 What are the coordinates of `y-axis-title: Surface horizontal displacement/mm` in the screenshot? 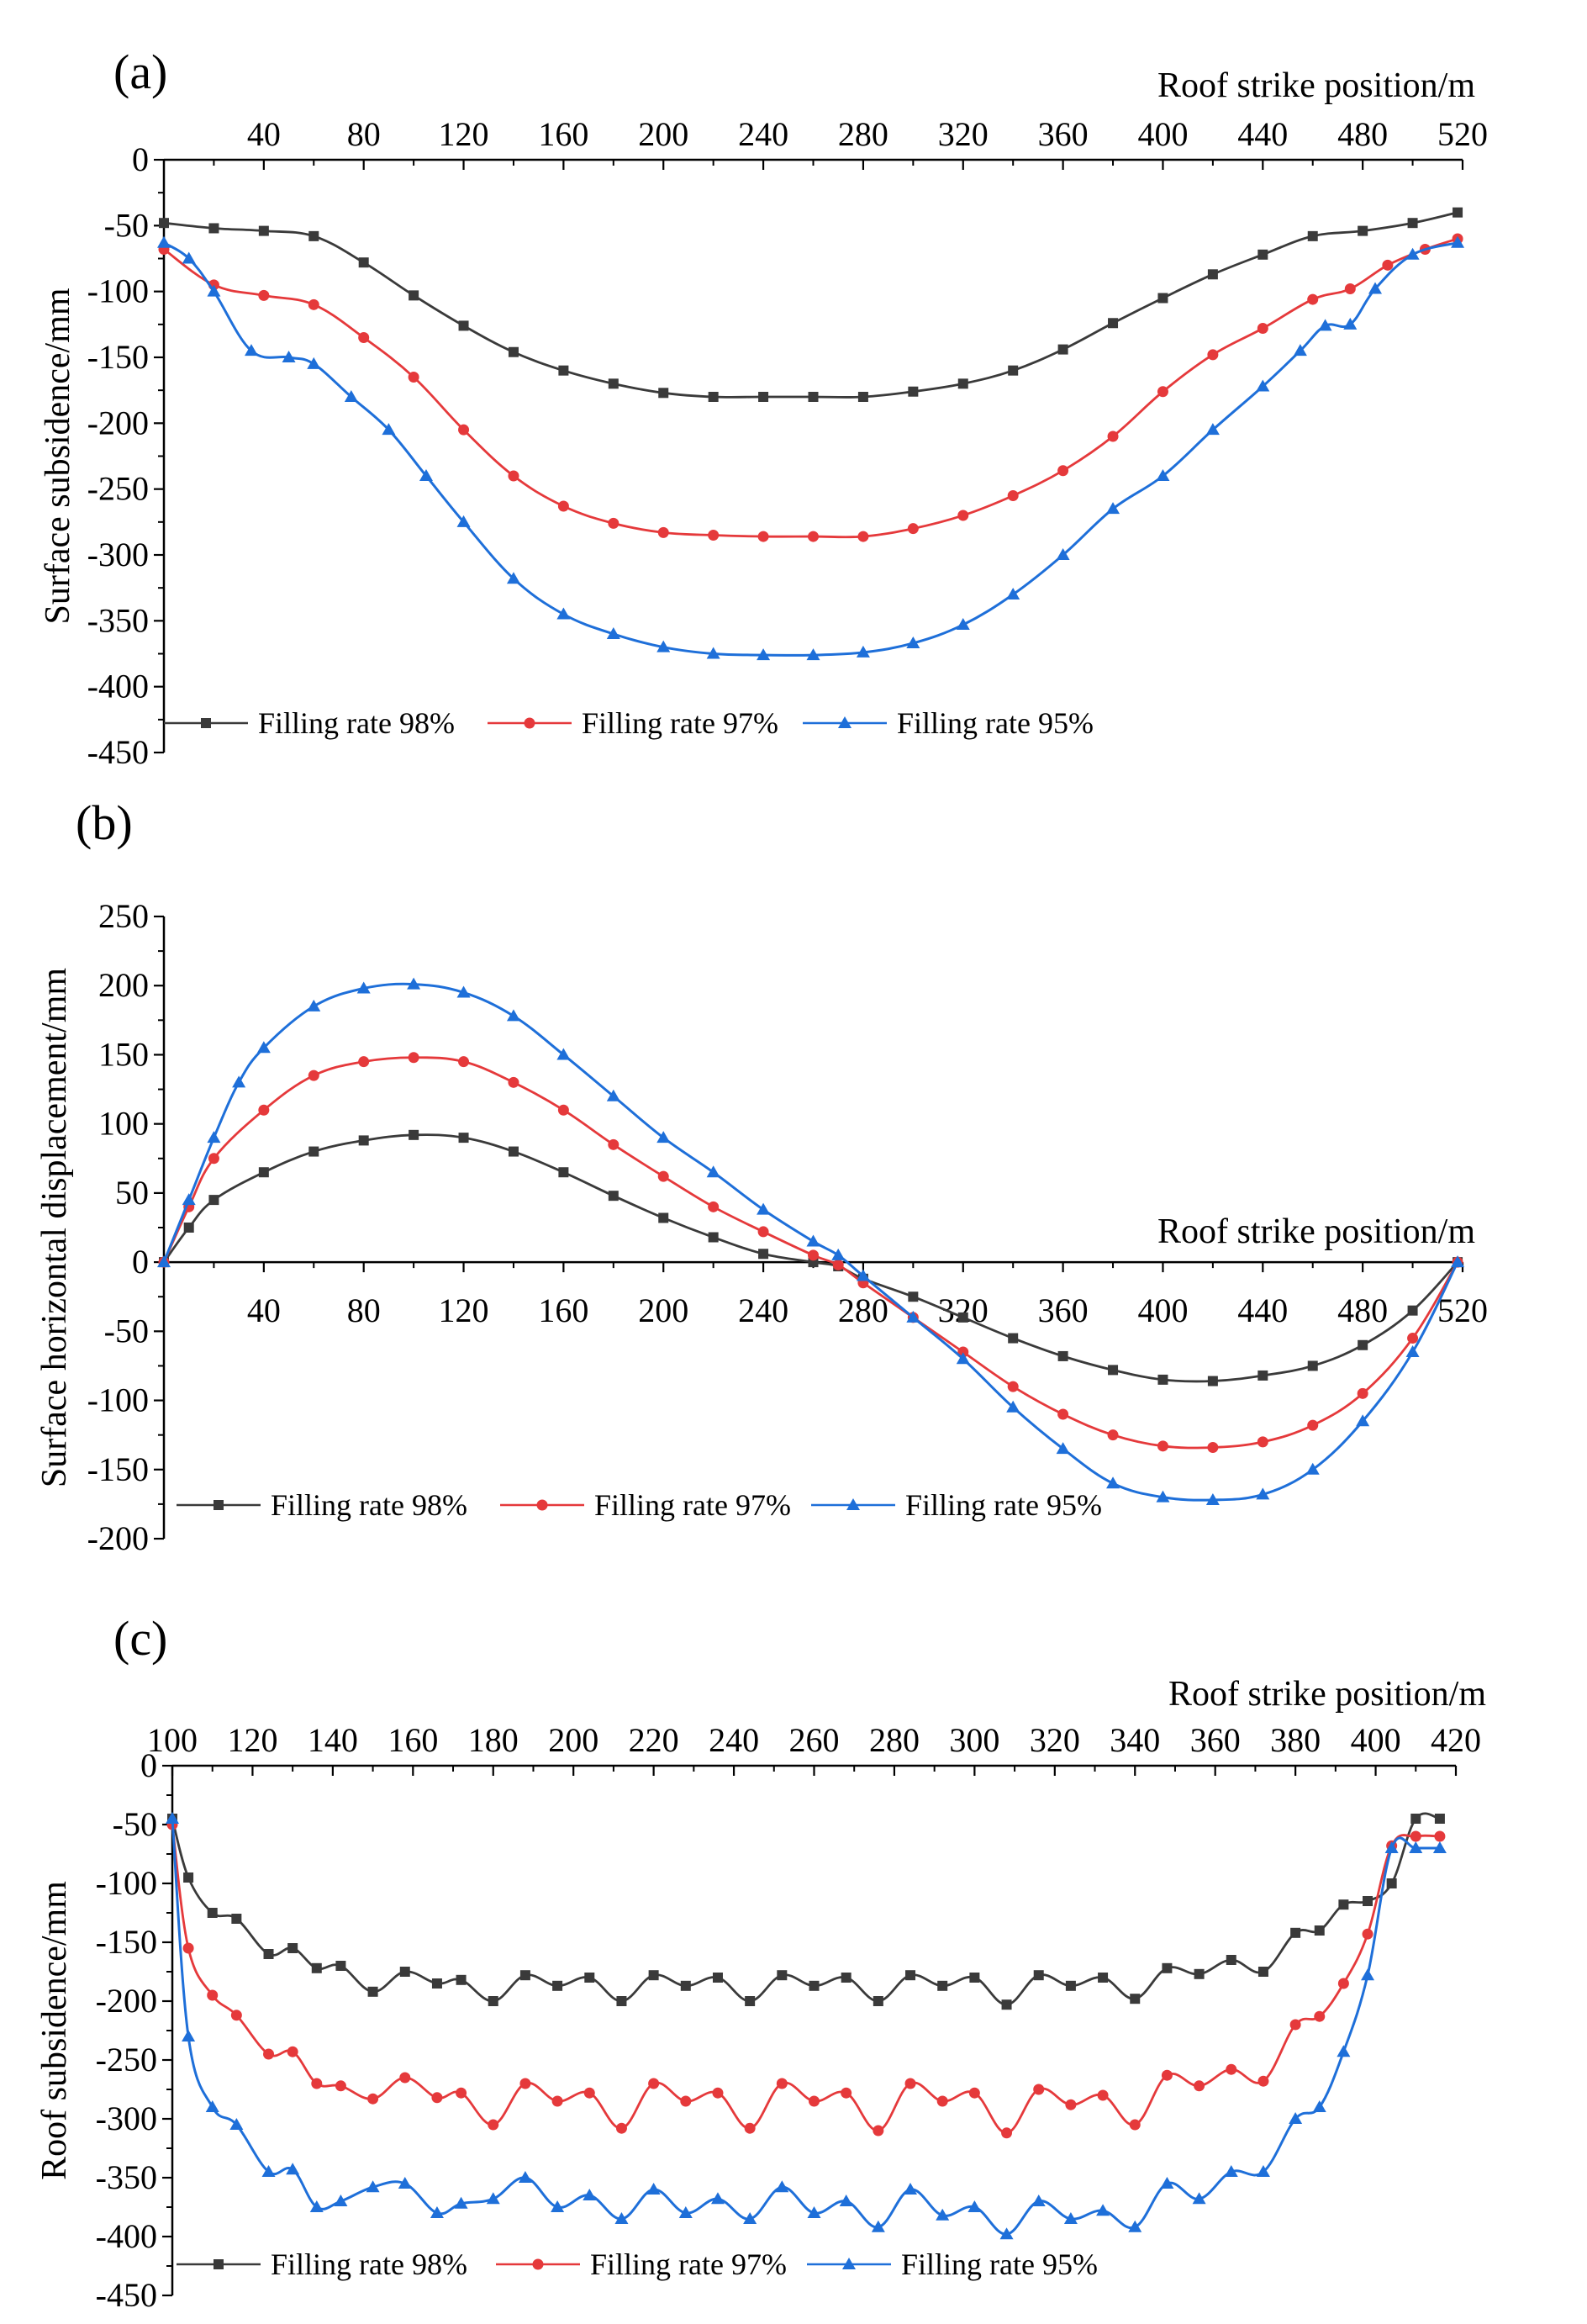 It's located at (54, 1227).